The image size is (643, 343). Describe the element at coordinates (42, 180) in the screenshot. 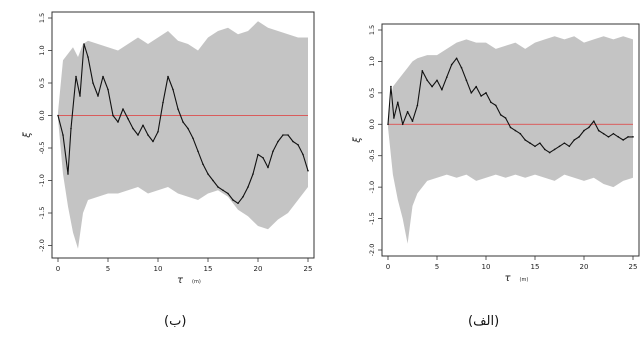

I see `chart-left-y-tick-label: -1.0` at that location.